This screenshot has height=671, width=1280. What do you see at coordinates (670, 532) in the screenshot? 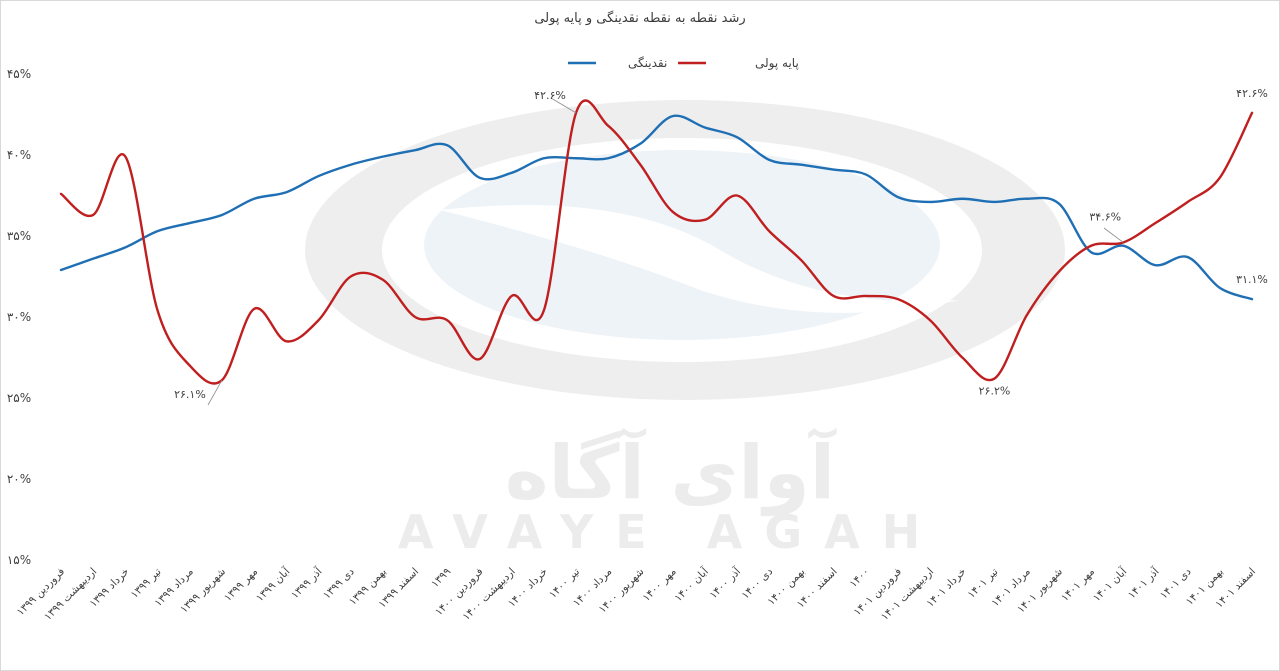
I see `watermark-brand-english: AVAYE AGAH` at bounding box center [670, 532].